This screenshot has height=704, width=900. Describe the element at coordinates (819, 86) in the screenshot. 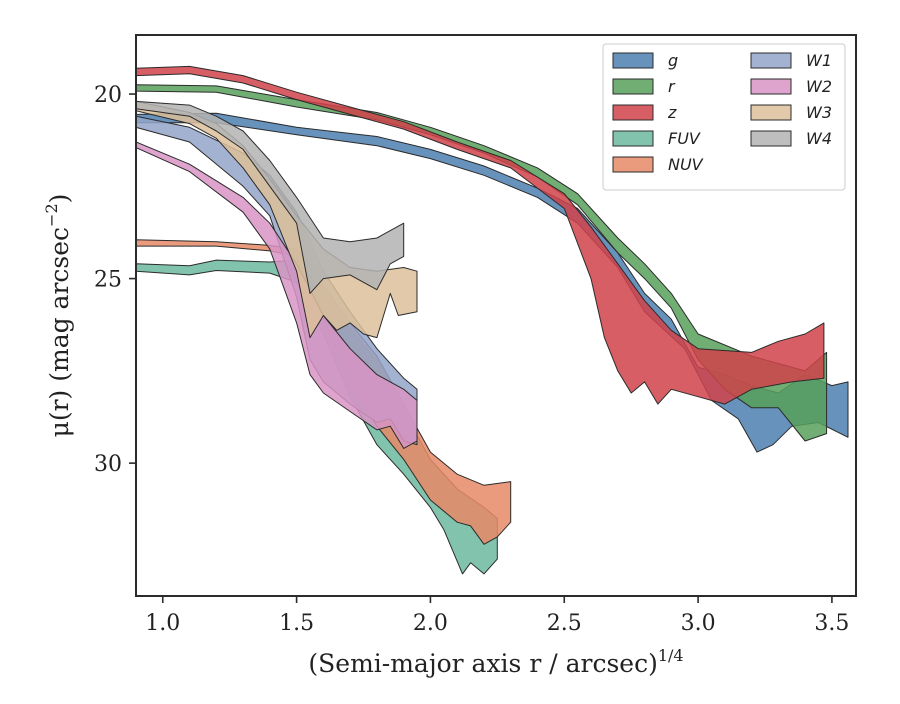

I see `legend-label-w2: W2` at that location.